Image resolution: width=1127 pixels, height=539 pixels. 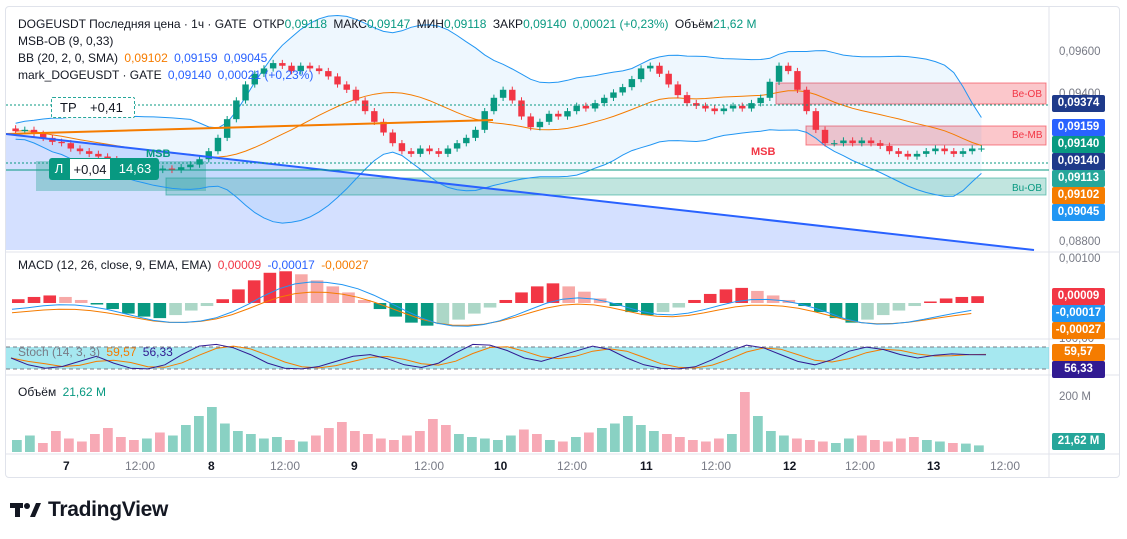 What do you see at coordinates (157, 352) in the screenshot?
I see `stoch-d: 56,33` at bounding box center [157, 352].